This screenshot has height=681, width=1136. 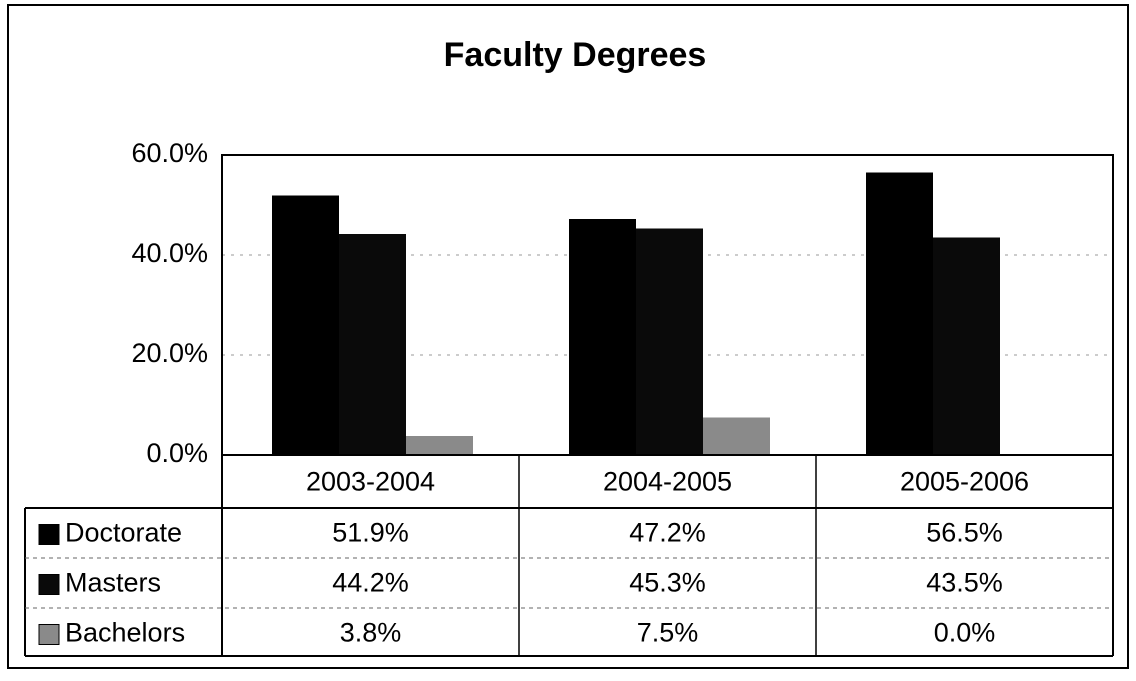 I want to click on legend-label: Doctorate, so click(x=123, y=533).